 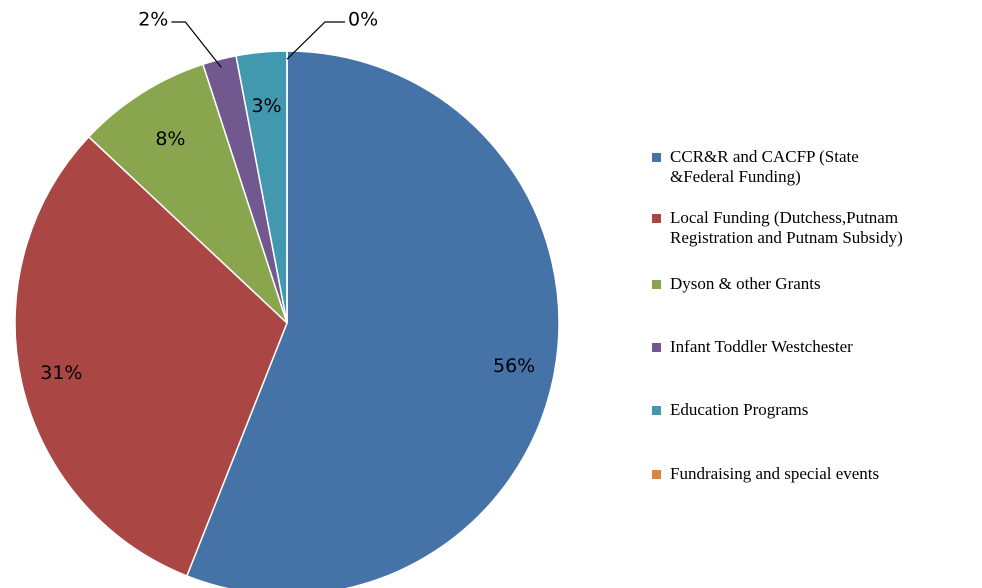 I want to click on data-label: 0%, so click(x=363, y=20).